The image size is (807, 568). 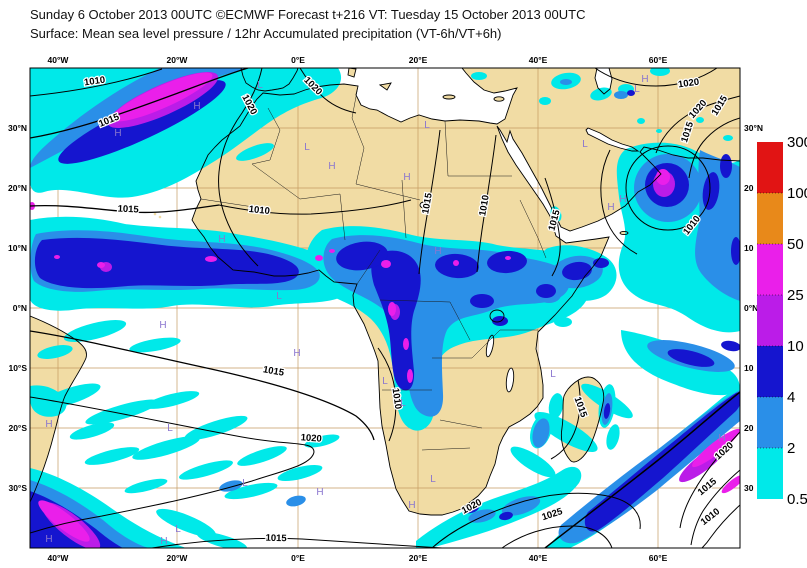 What do you see at coordinates (449, 97) in the screenshot?
I see `crete-island` at bounding box center [449, 97].